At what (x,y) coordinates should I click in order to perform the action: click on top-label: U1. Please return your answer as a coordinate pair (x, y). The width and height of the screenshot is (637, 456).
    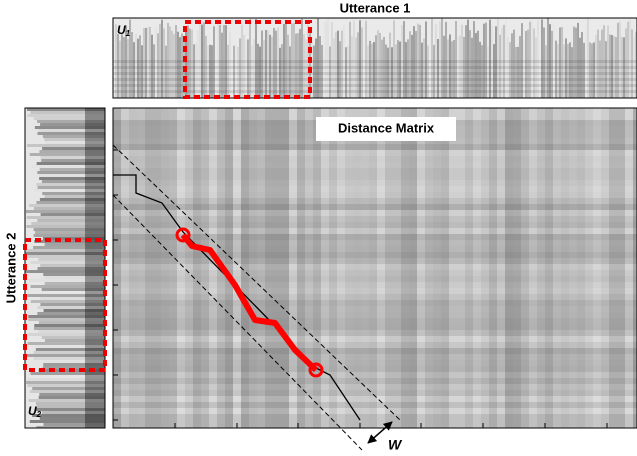
    Looking at the image, I should click on (124, 30).